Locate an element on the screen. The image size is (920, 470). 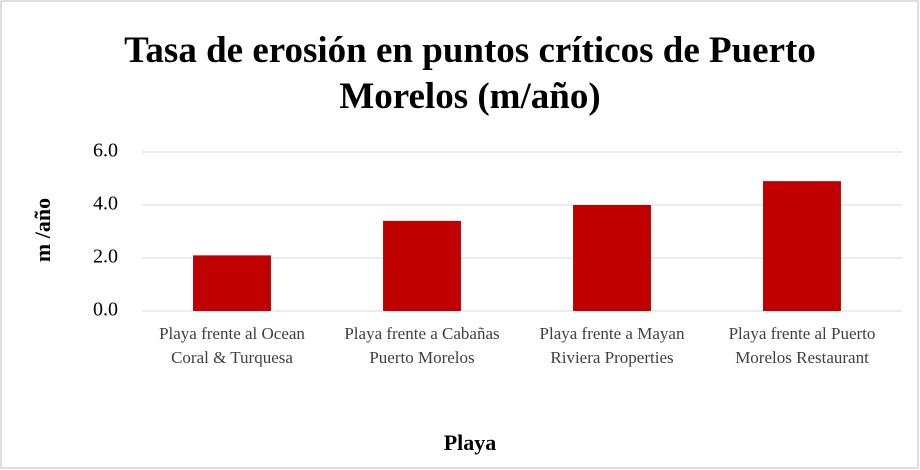
y-tick-label: 4.0 is located at coordinates (105, 204).